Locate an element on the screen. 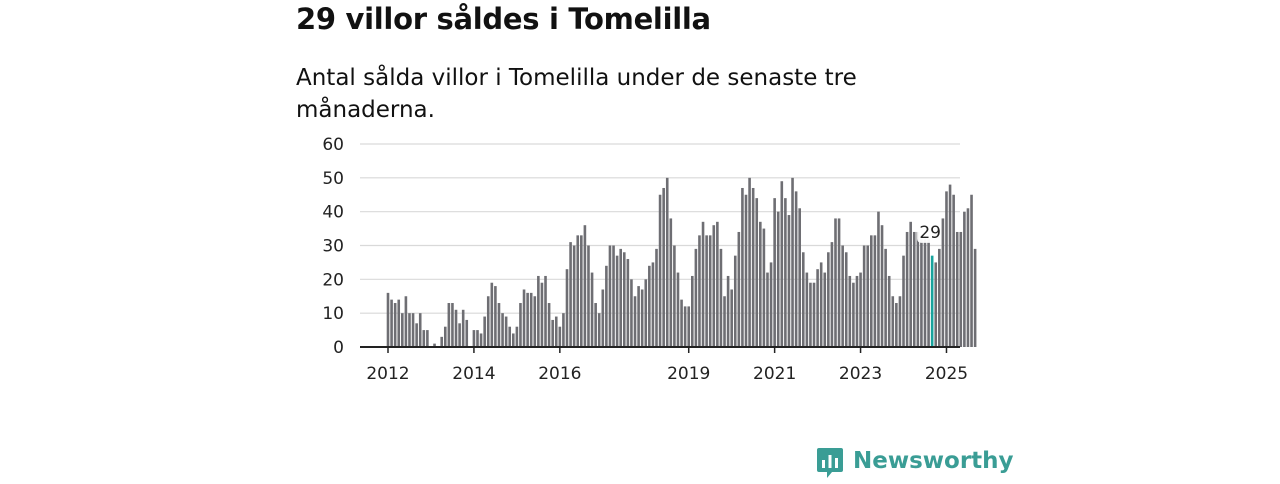 This screenshot has height=484, width=1280. x-axis: 2012 2014 2016 2019 2021 2023 2025 is located at coordinates (664, 365).